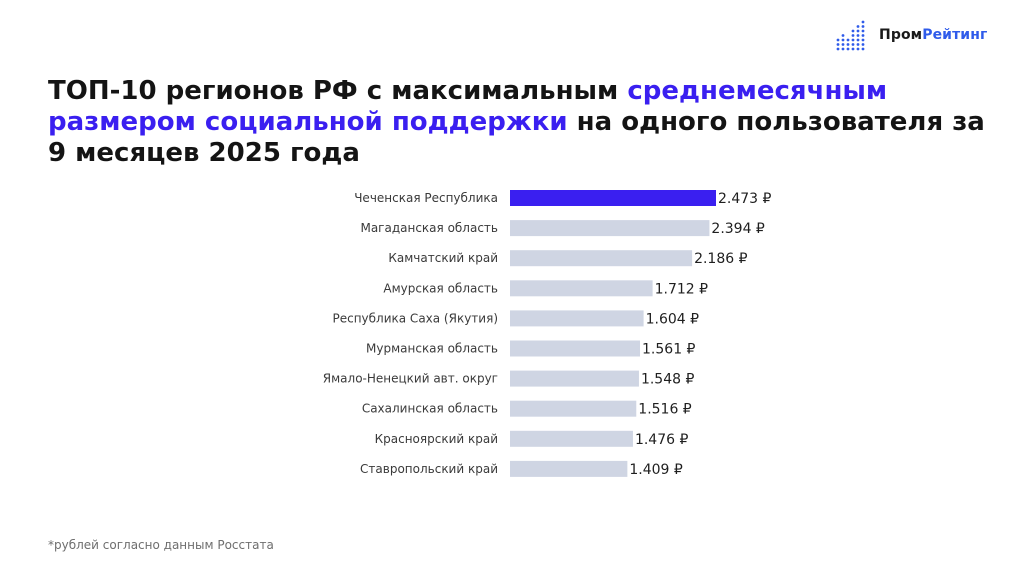 The image size is (1029, 579). What do you see at coordinates (338, 91) in the screenshot?
I see `title-part1: ТОП-10 регионов РФ с максимальным` at bounding box center [338, 91].